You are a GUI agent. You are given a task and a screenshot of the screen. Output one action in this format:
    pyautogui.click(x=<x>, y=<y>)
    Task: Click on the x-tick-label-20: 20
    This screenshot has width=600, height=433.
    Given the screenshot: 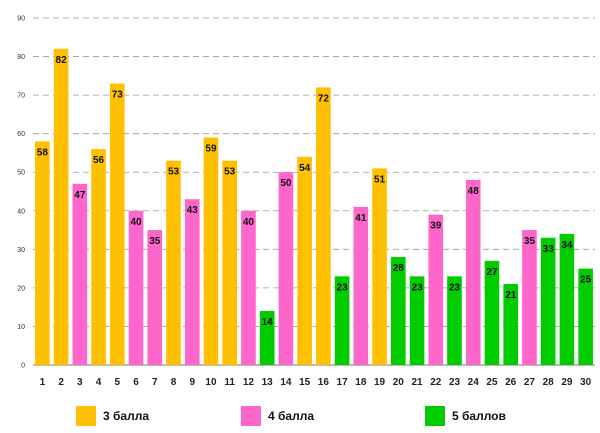 What is the action you would take?
    pyautogui.click(x=399, y=382)
    